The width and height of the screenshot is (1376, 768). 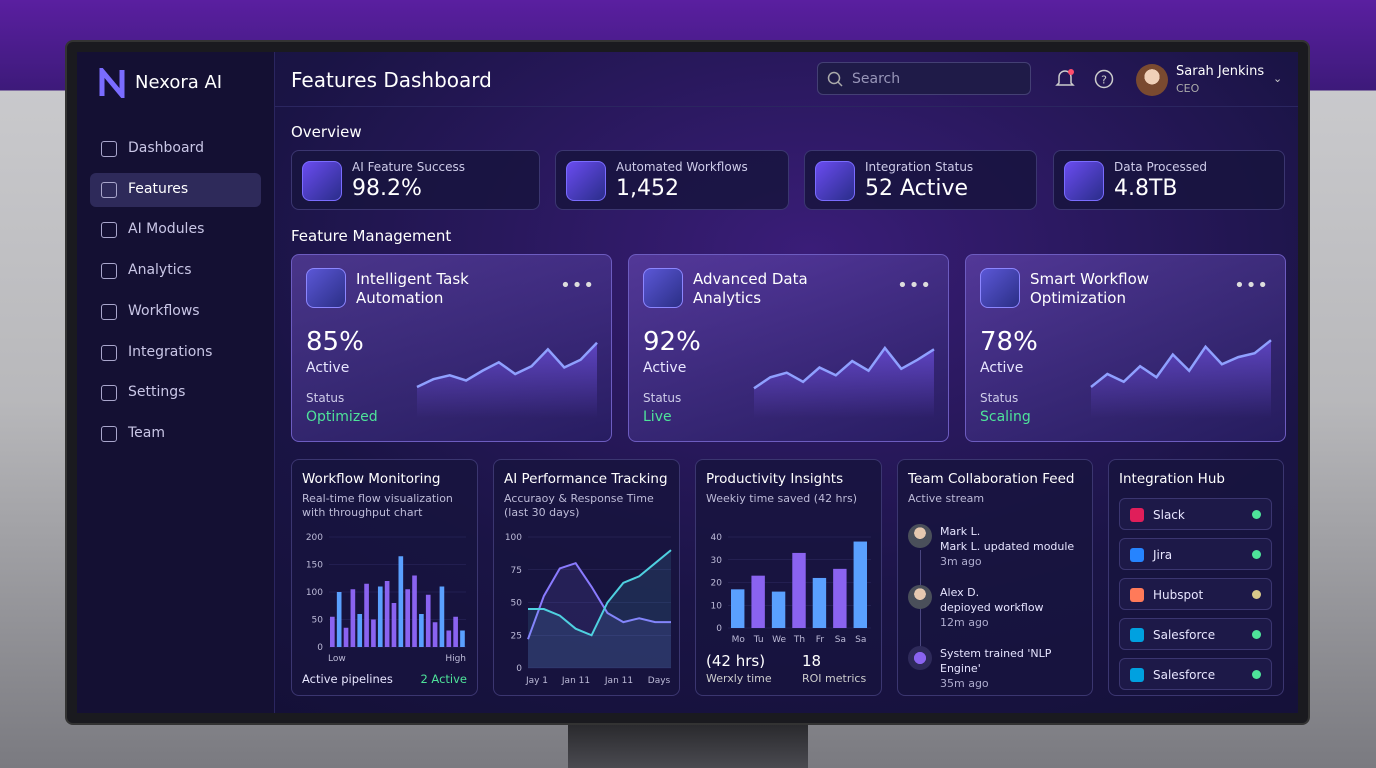 What do you see at coordinates (1009, 342) in the screenshot?
I see `feature-percent: 78%` at bounding box center [1009, 342].